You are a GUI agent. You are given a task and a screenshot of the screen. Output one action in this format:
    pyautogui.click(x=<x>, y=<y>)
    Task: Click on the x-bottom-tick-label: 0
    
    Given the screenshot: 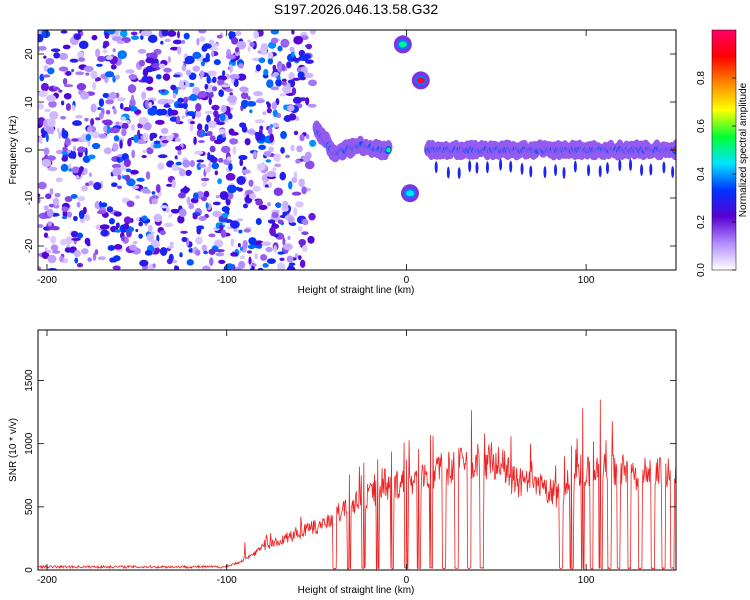 What is the action you would take?
    pyautogui.click(x=407, y=580)
    